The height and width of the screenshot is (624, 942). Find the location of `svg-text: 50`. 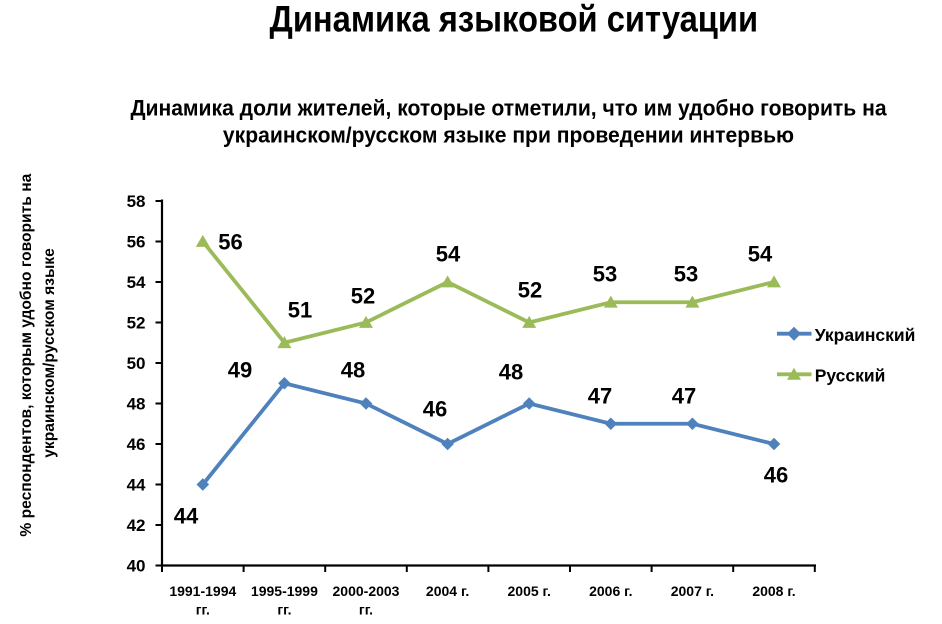

svg-text: 50 is located at coordinates (136, 363).